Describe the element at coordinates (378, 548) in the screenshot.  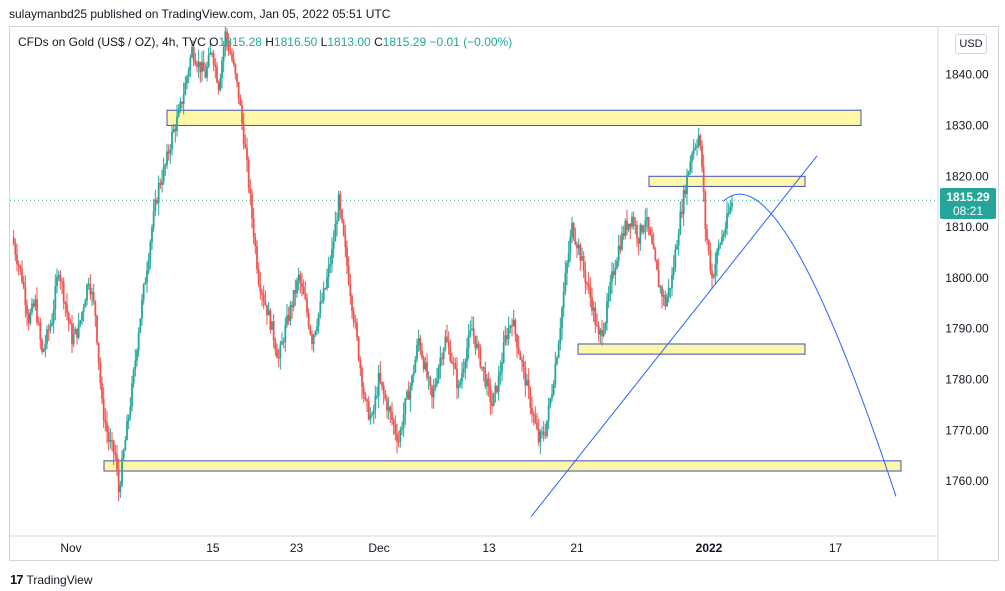
I see `x-tick-label: Dec` at that location.